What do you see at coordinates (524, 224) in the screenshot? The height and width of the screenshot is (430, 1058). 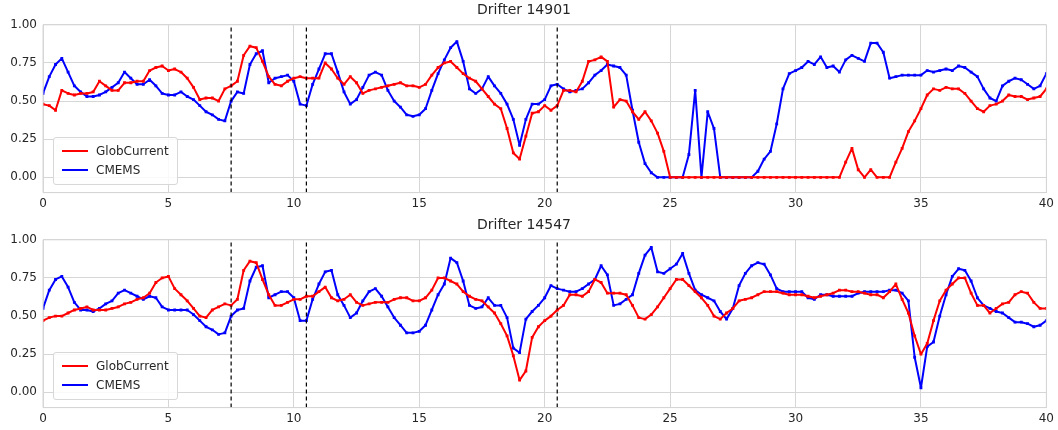 I see `chart-title: Drifter 14547` at bounding box center [524, 224].